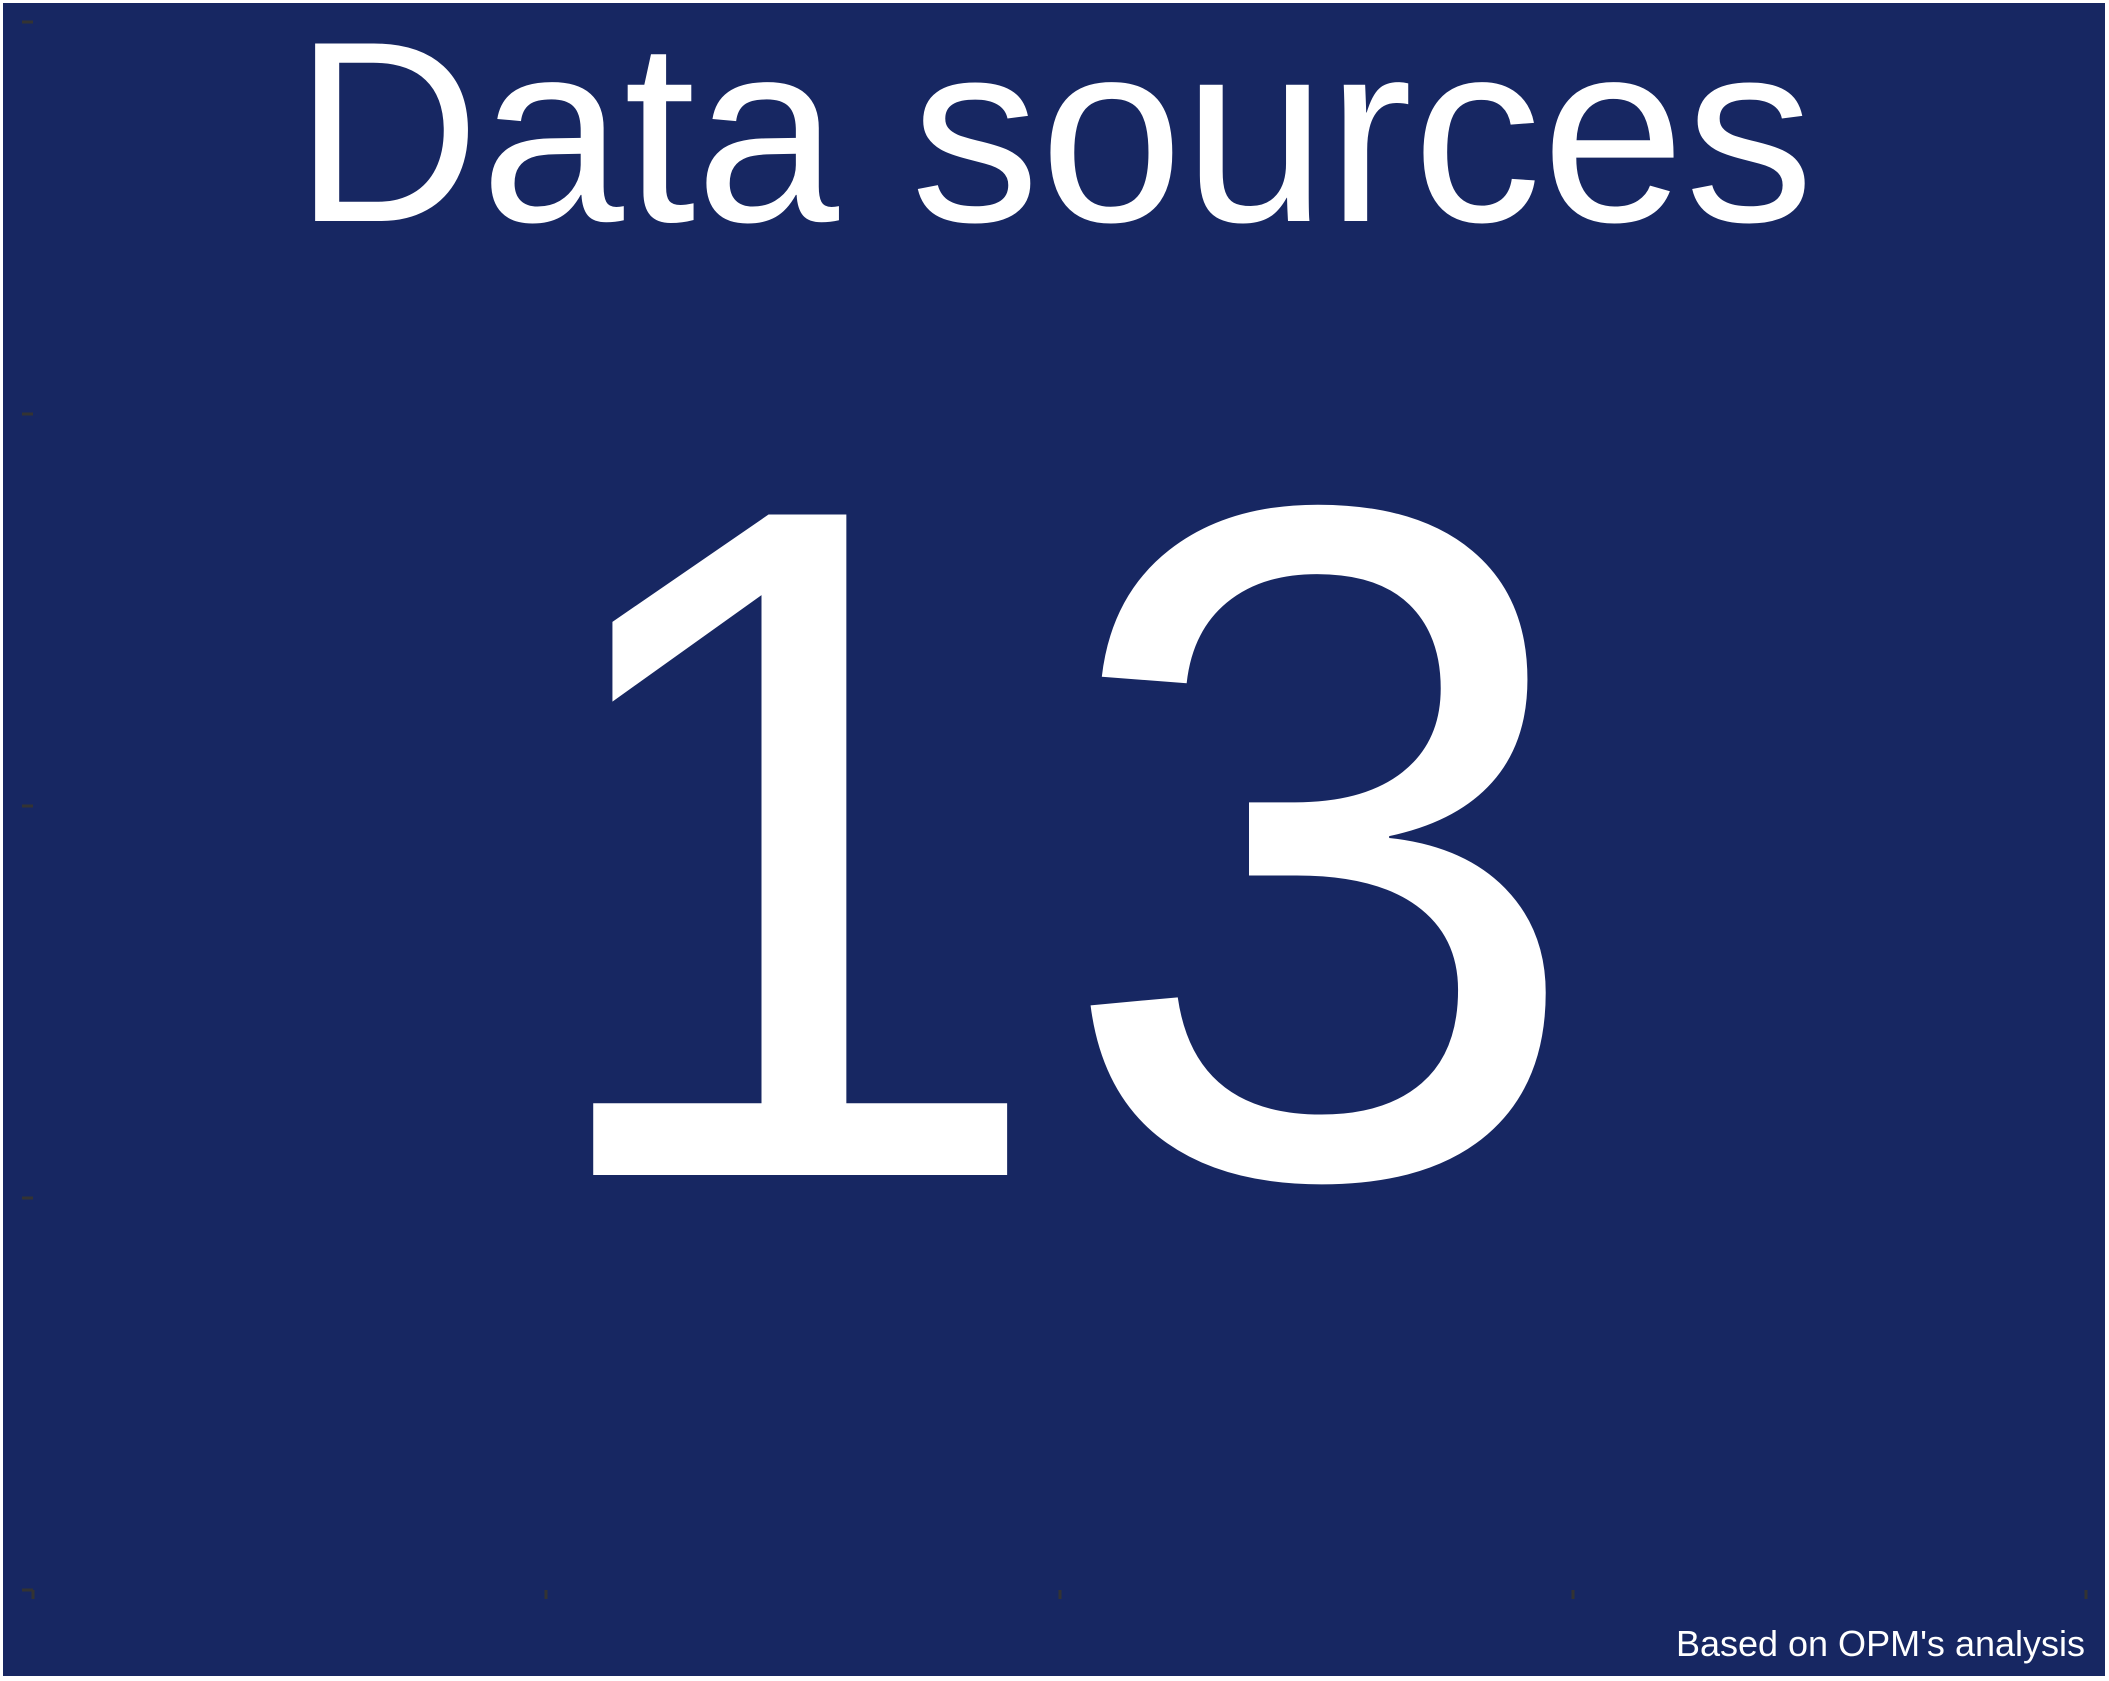  I want to click on source-caption: Based on OPM's analysis, so click(1880, 1643).